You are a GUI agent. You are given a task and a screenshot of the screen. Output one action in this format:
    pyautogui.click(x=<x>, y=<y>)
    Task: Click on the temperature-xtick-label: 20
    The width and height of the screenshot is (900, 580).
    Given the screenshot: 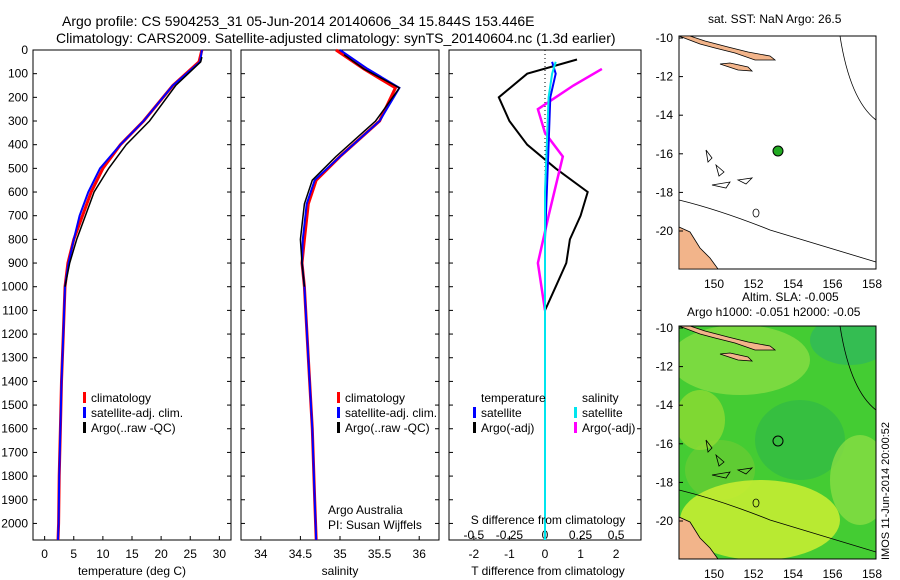 What is the action you would take?
    pyautogui.click(x=161, y=554)
    